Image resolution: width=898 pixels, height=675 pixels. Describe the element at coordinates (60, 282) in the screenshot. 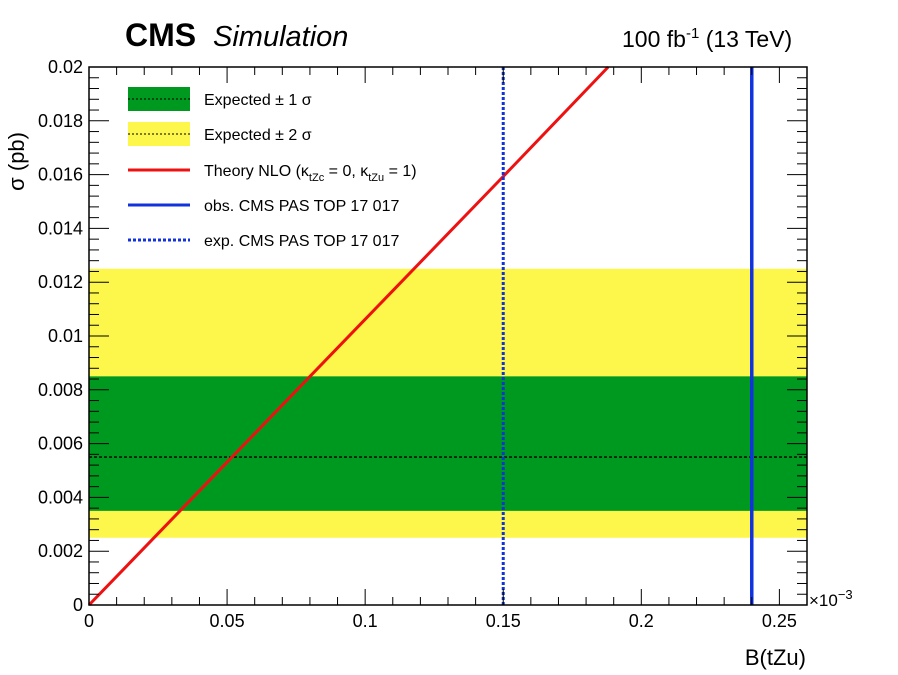

I see `y-tick-label: 0.012` at that location.